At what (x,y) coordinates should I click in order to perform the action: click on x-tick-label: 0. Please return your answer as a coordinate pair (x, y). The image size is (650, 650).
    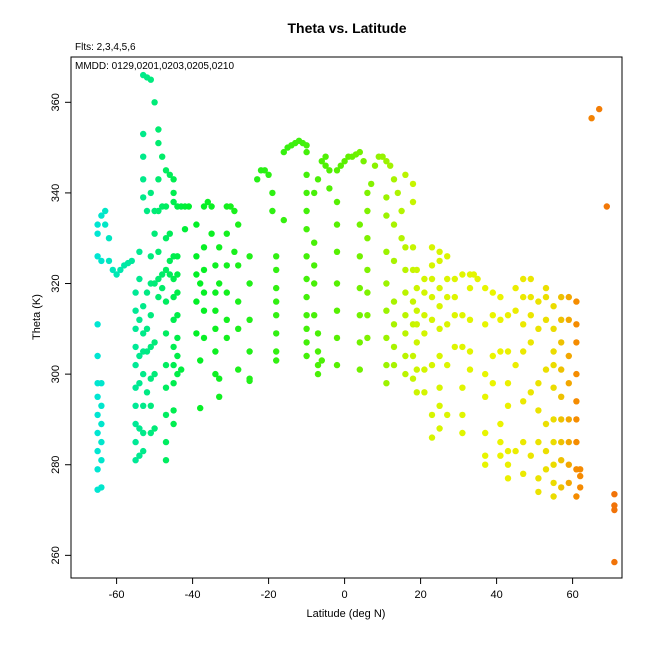
    Looking at the image, I should click on (345, 595).